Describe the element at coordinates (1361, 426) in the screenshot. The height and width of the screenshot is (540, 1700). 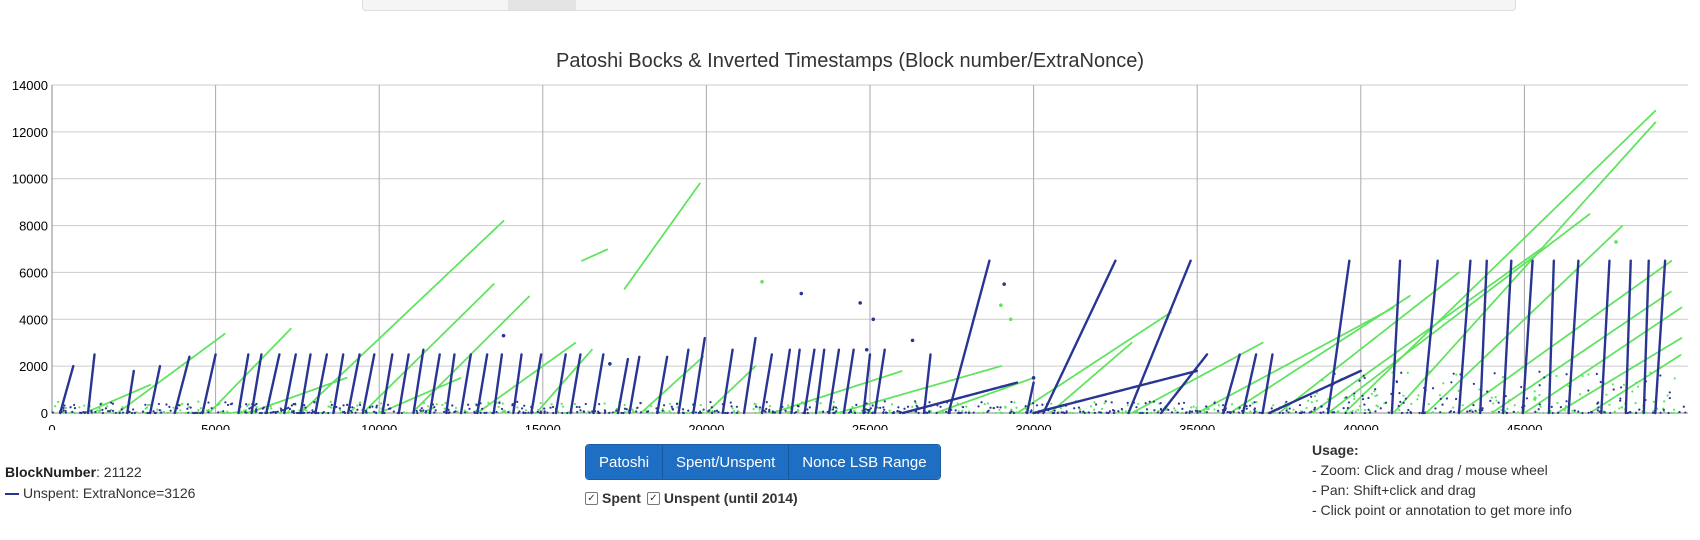
I see `x-tick-label: 40000` at that location.